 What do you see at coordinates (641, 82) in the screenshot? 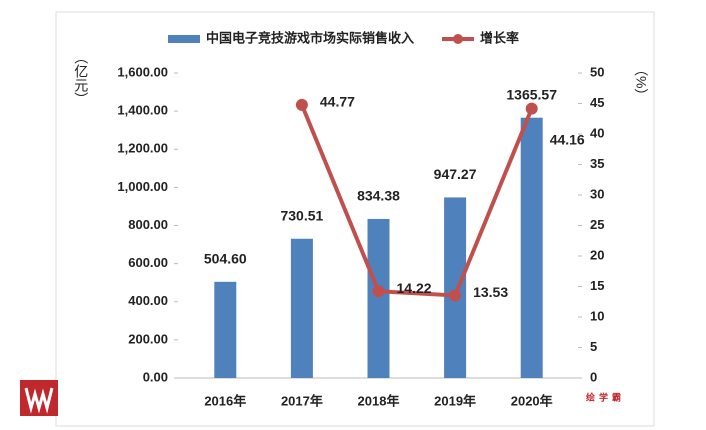
I see `y2-axis-label: （%）` at bounding box center [641, 82].